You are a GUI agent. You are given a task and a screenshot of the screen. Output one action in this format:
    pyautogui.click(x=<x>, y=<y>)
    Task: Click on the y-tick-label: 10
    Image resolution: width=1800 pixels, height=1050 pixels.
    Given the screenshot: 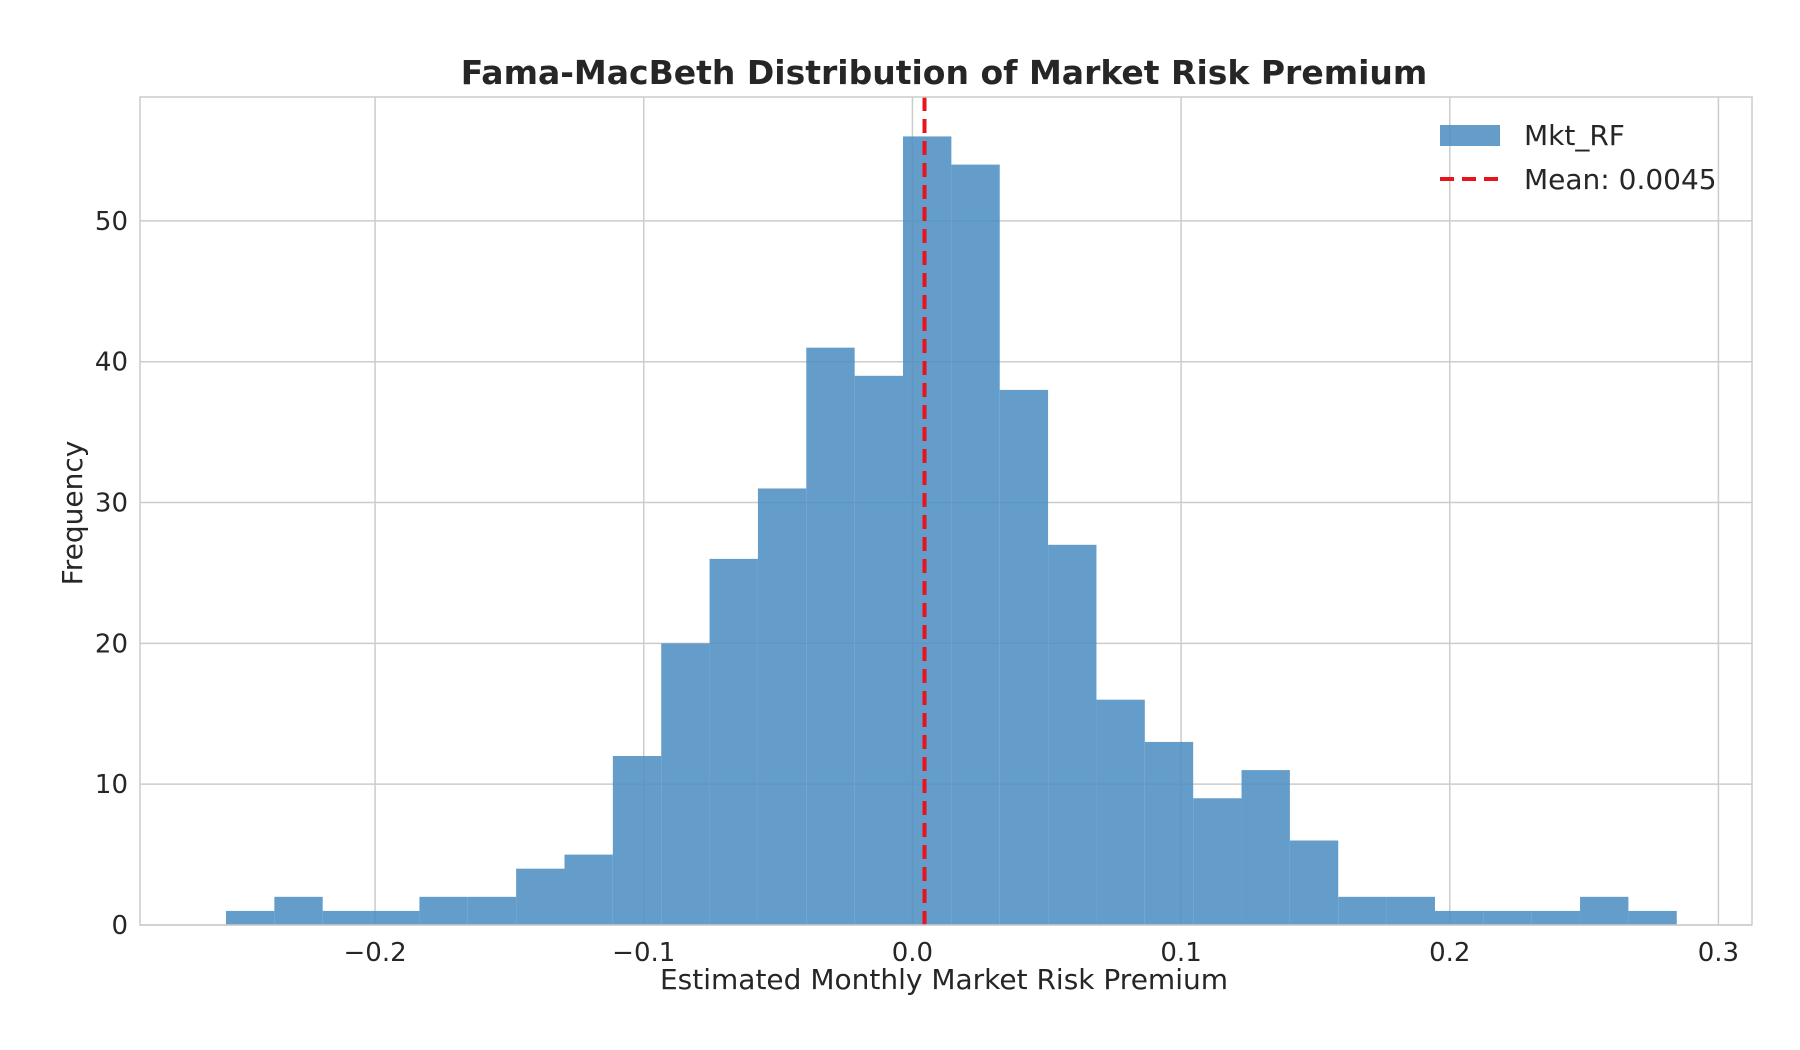 What is the action you would take?
    pyautogui.click(x=111, y=785)
    